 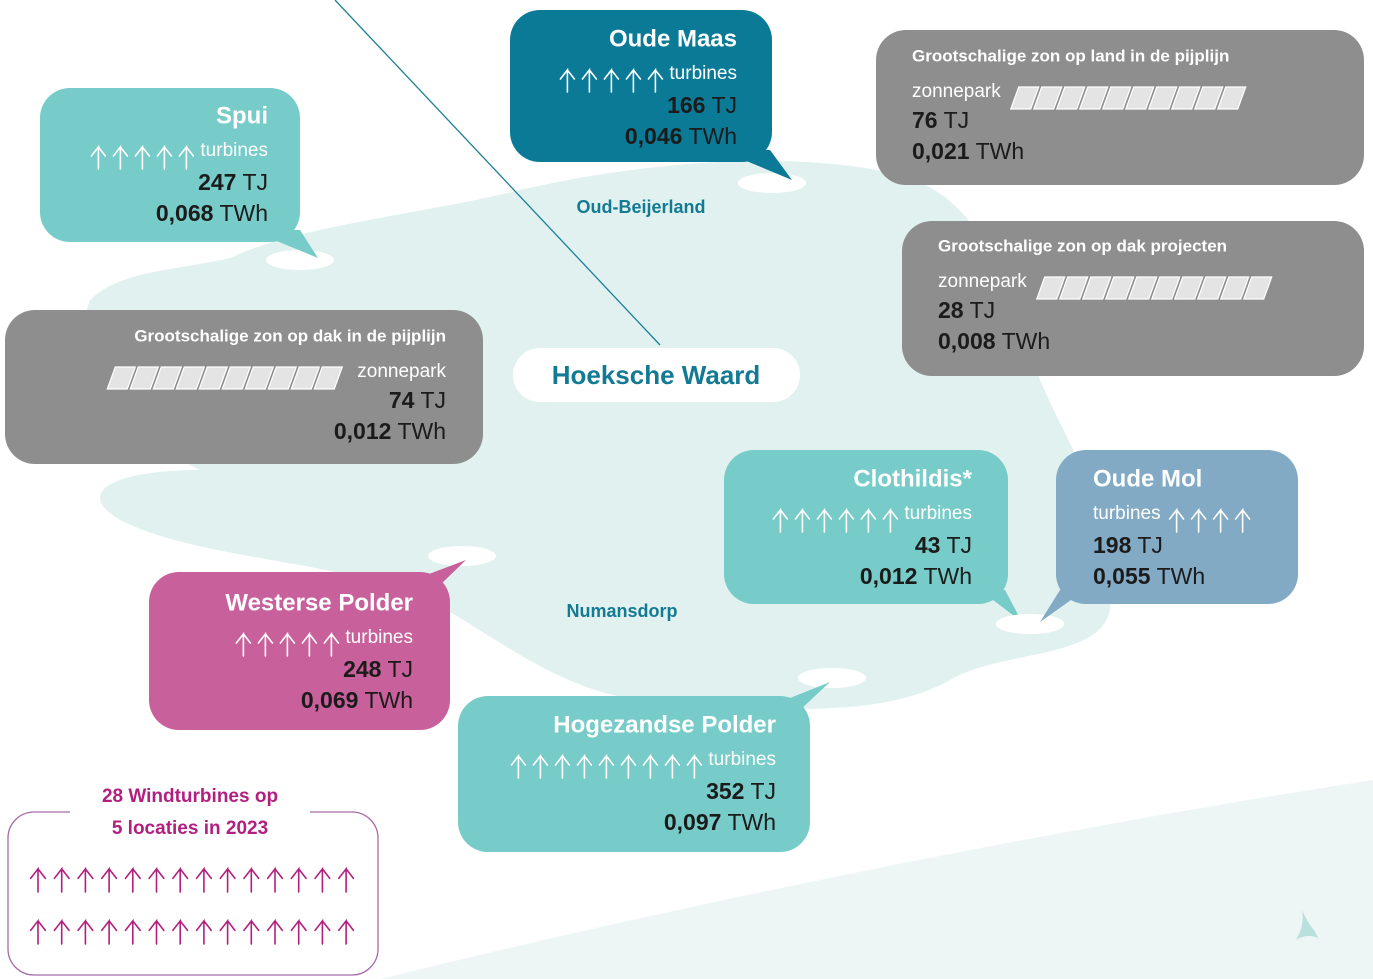 What do you see at coordinates (925, 120) in the screenshot?
I see `energy-number: 76` at bounding box center [925, 120].